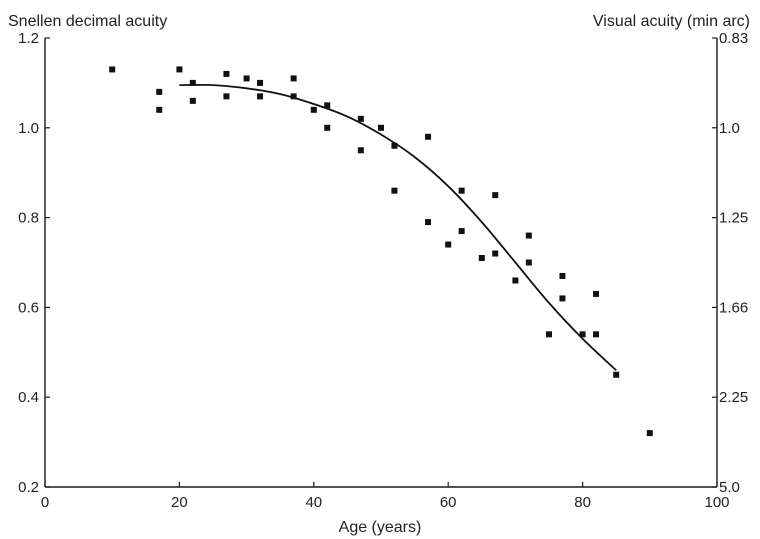  I want to click on right-y-tick-label: 0.83, so click(733, 38).